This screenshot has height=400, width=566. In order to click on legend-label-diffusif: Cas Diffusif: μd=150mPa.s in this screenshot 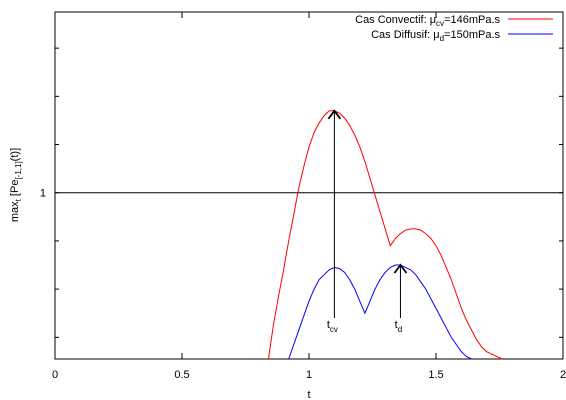, I will do `click(435, 36)`.